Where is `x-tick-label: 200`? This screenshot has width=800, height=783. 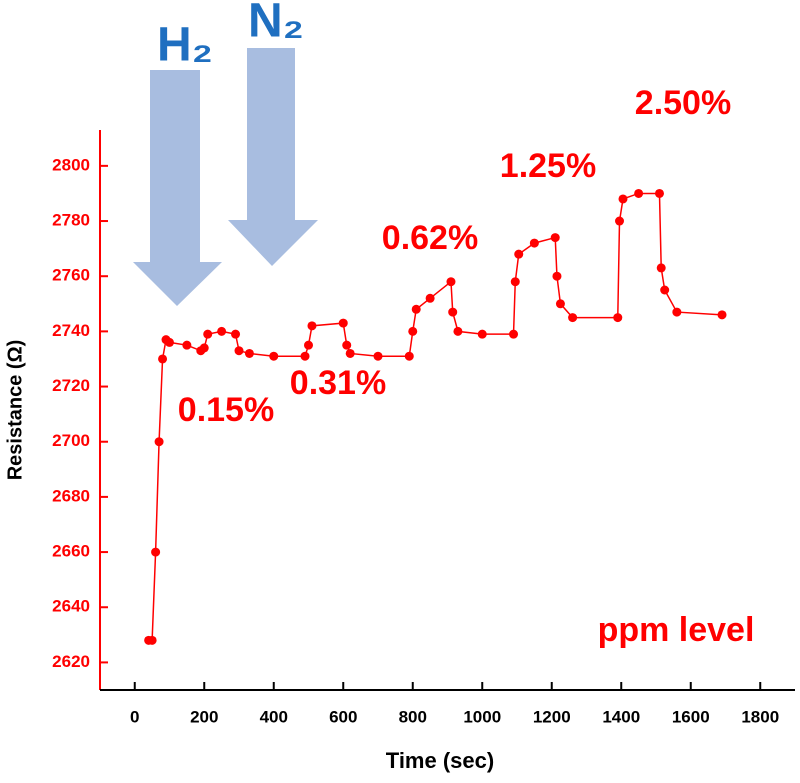 x-tick-label: 200 is located at coordinates (204, 716).